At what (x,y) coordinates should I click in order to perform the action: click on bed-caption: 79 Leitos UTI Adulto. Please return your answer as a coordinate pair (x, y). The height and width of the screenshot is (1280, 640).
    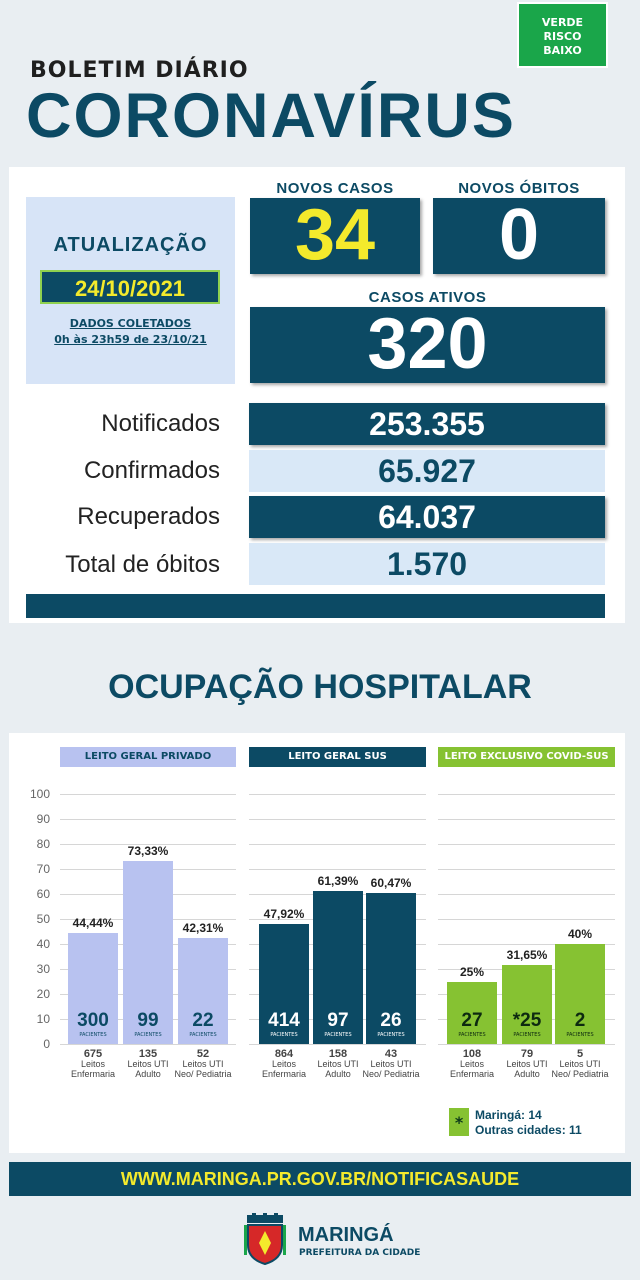
    Looking at the image, I should click on (527, 1064).